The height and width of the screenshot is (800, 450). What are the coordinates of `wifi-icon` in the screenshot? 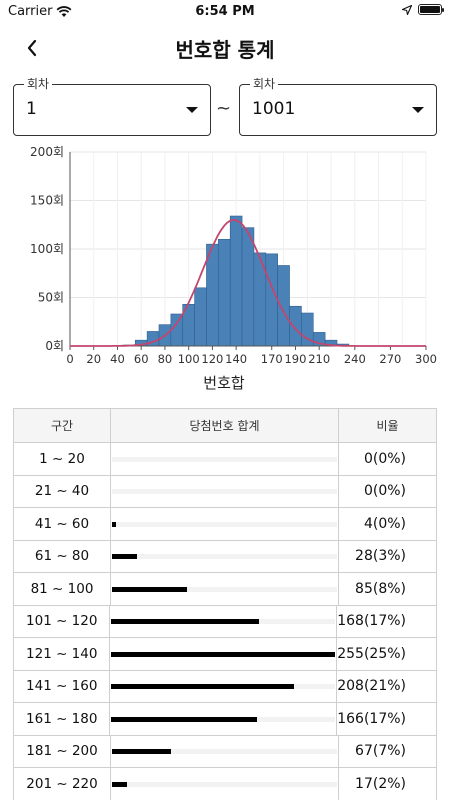 It's located at (64, 11).